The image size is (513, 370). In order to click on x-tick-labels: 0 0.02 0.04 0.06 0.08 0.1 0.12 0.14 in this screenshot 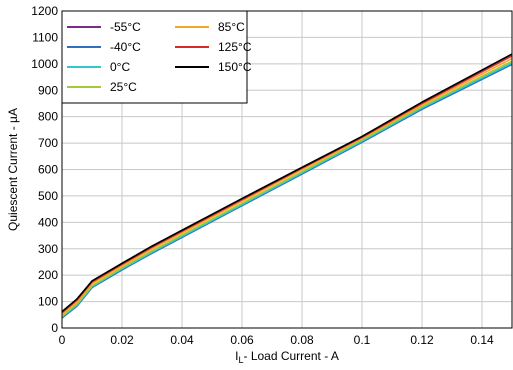, I will do `click(276, 340)`.